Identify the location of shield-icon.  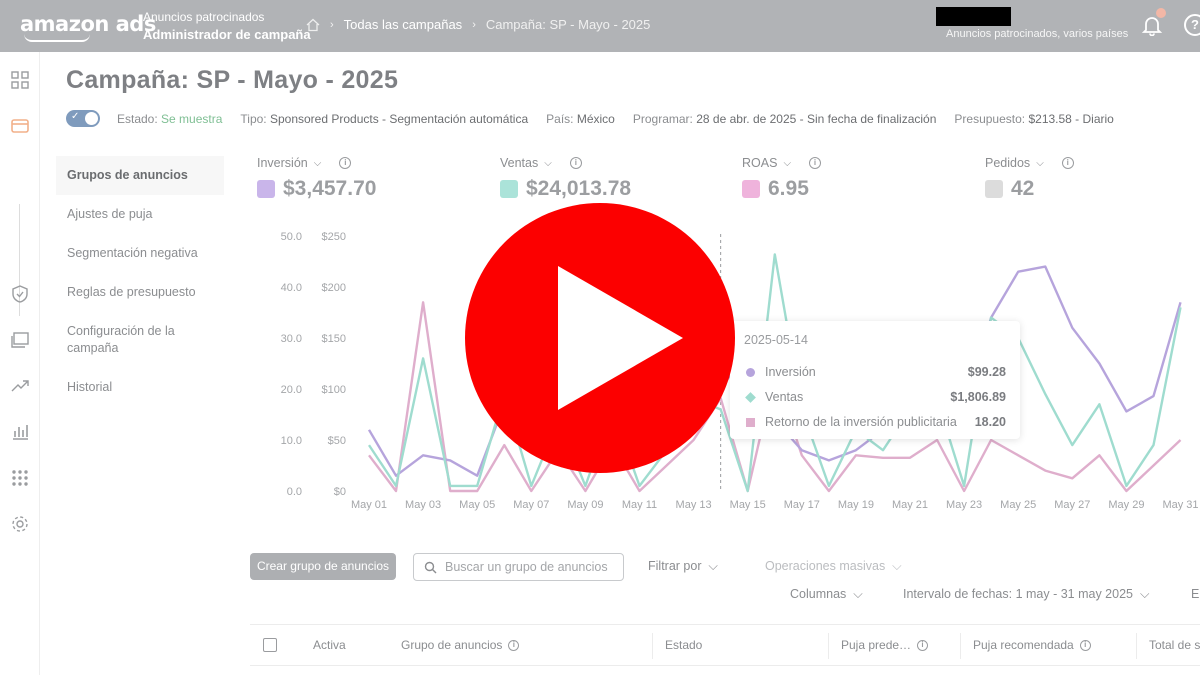
(20, 294).